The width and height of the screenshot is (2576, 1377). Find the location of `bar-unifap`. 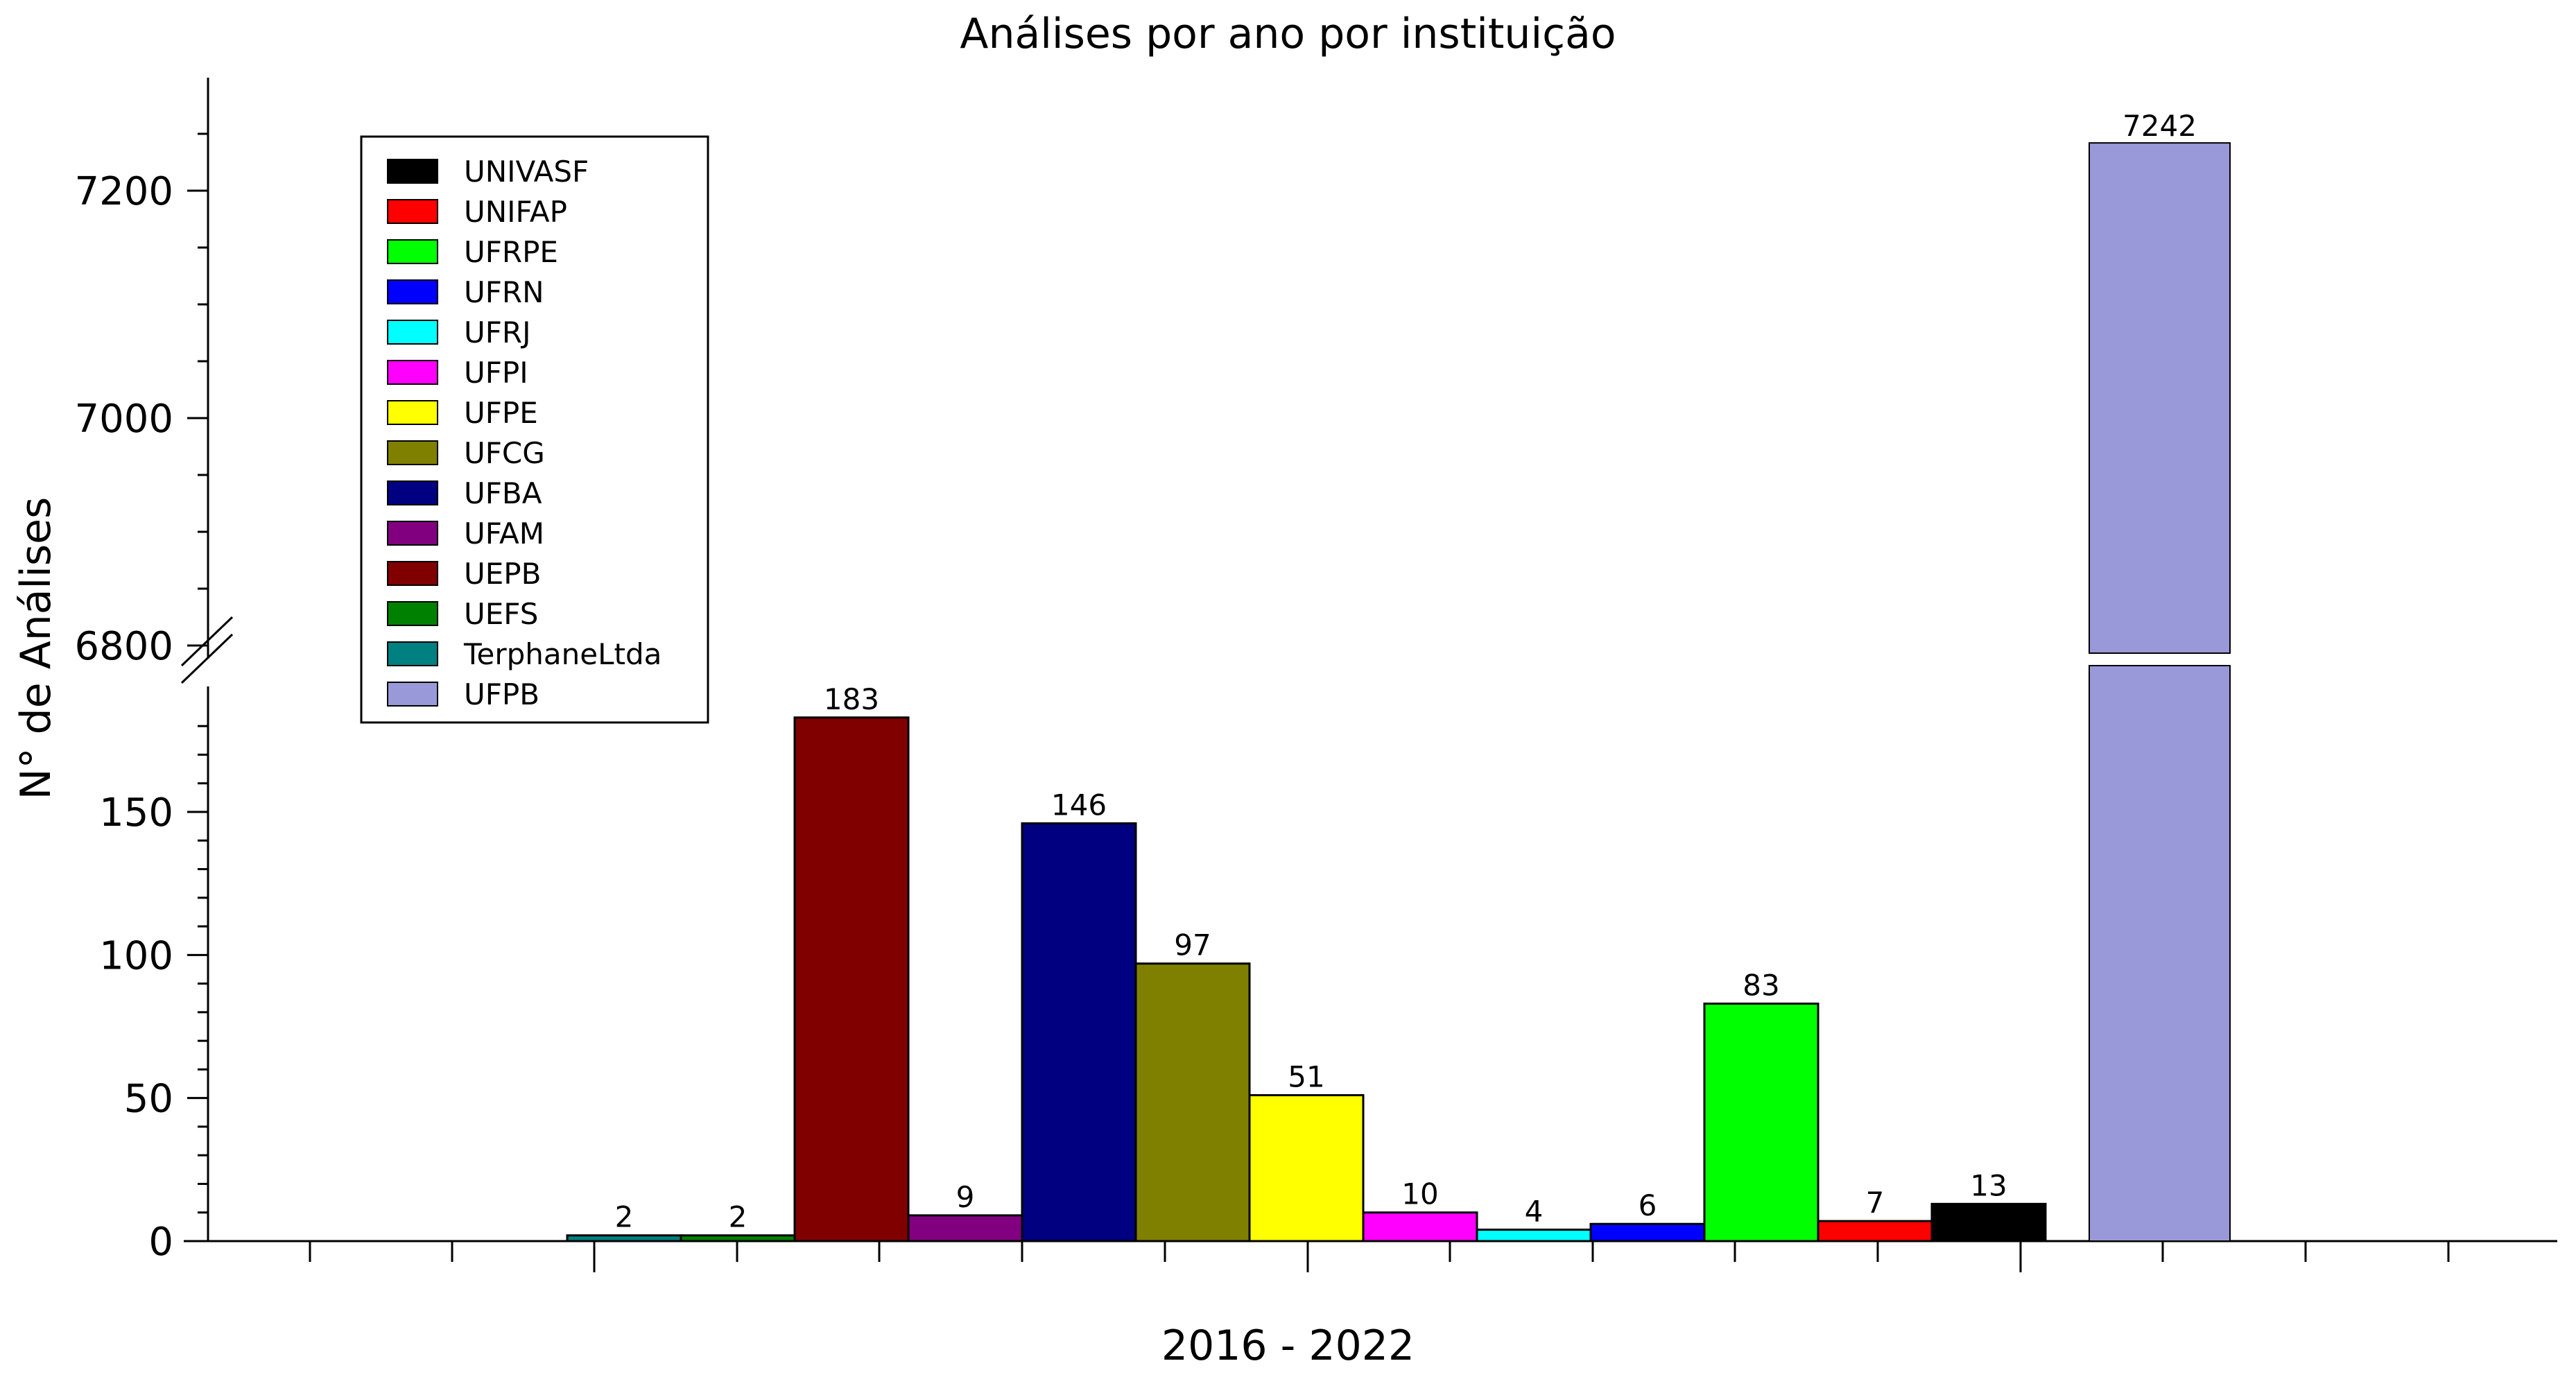

bar-unifap is located at coordinates (1875, 1231).